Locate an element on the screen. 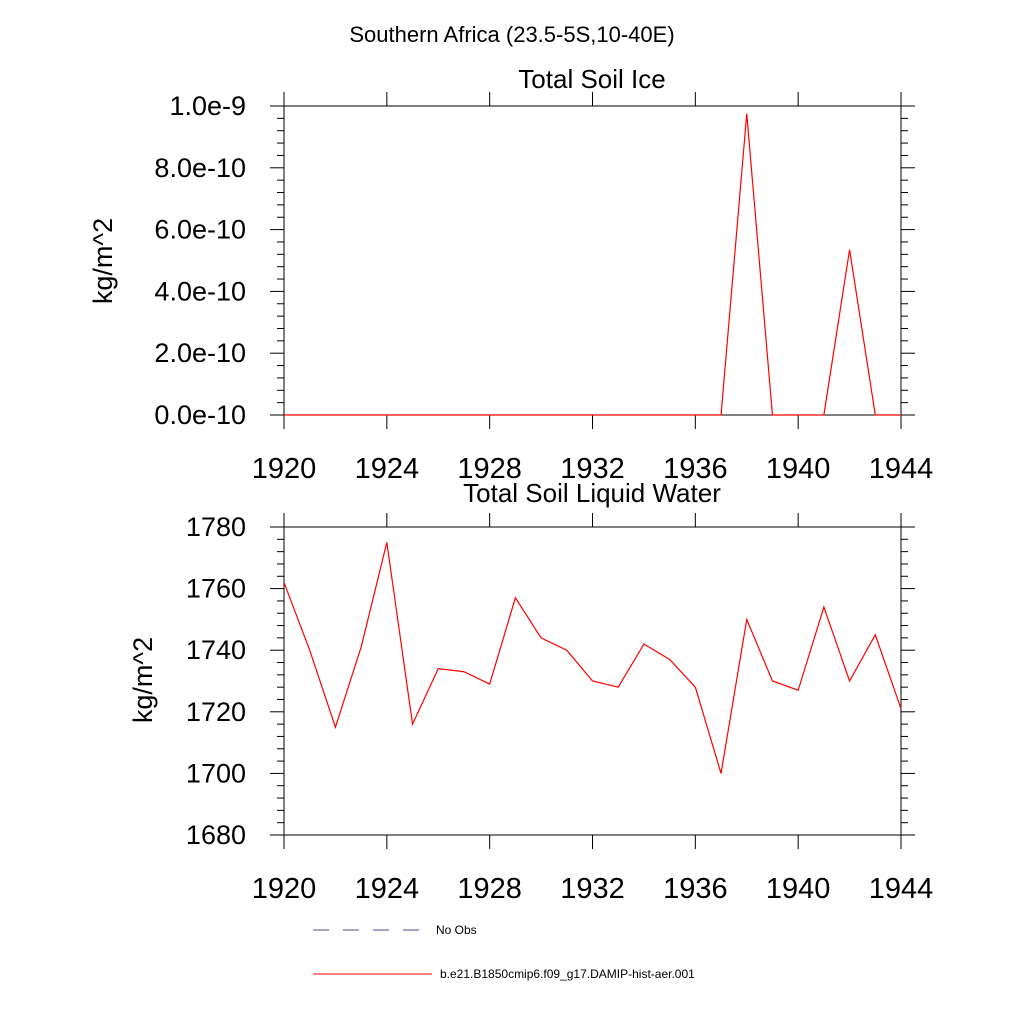 This screenshot has height=1024, width=1024. y-tick-label: 1720 is located at coordinates (216, 712).